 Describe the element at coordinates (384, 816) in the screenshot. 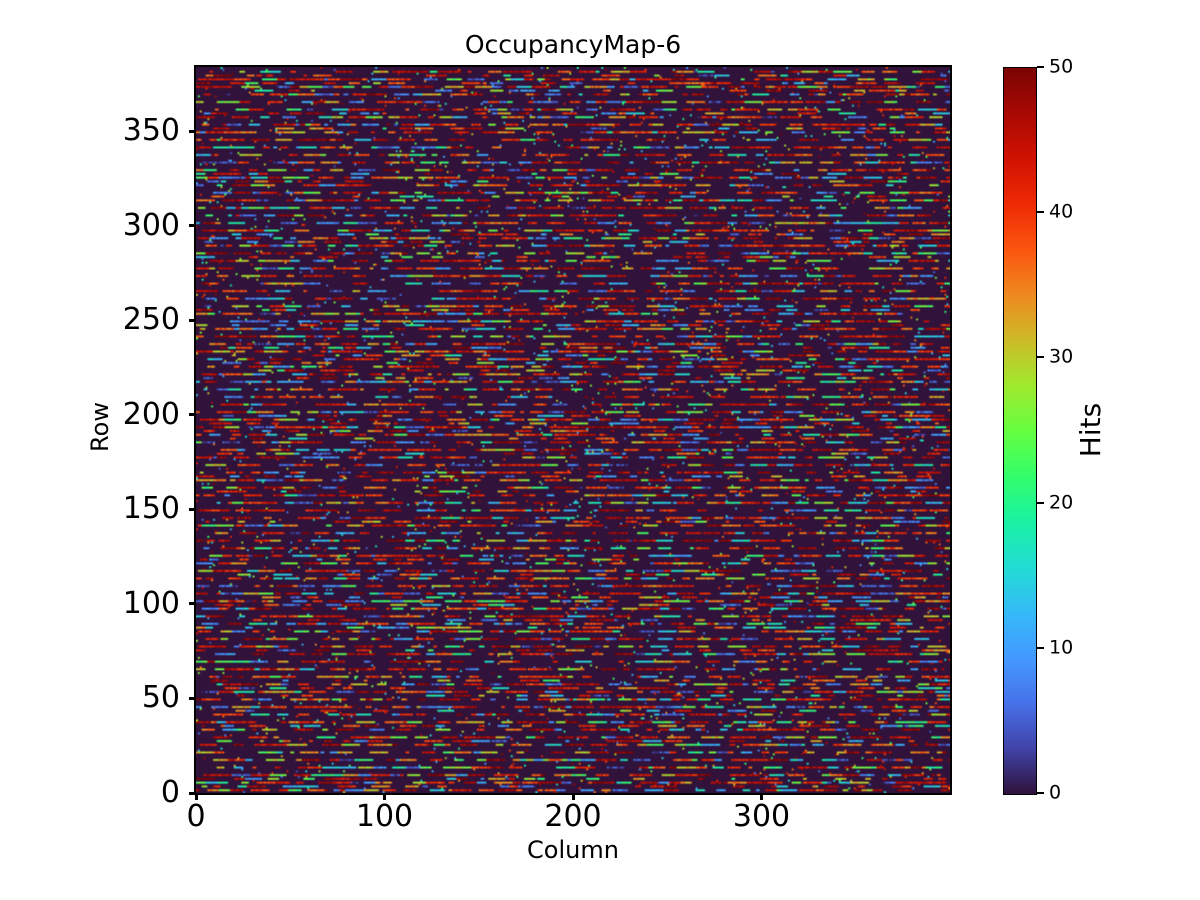

I see `x-tick-label: 100` at that location.